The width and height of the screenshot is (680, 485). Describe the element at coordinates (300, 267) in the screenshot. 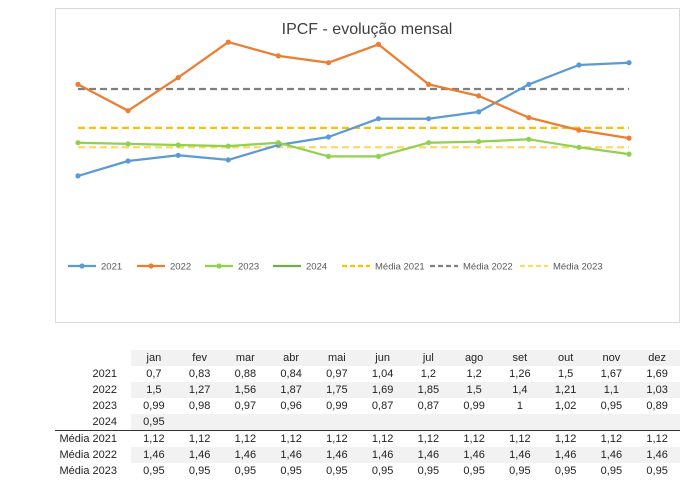

I see `legend-item-2024: 2024` at that location.